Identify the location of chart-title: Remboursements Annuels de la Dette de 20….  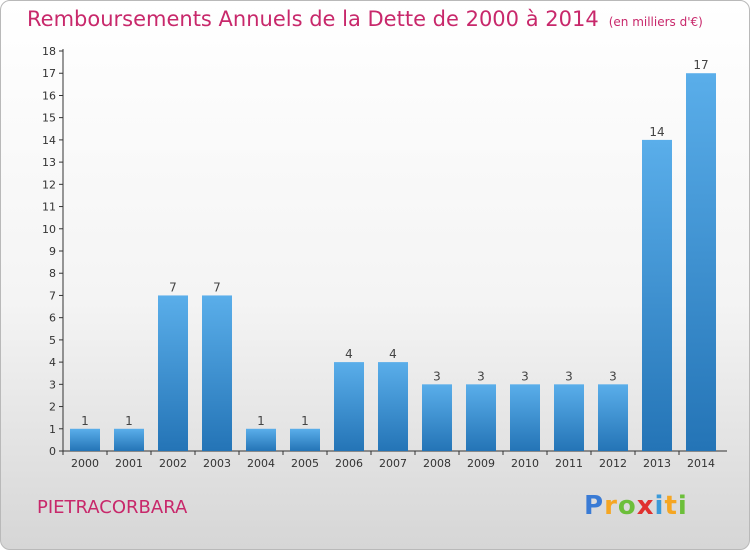
(313, 19).